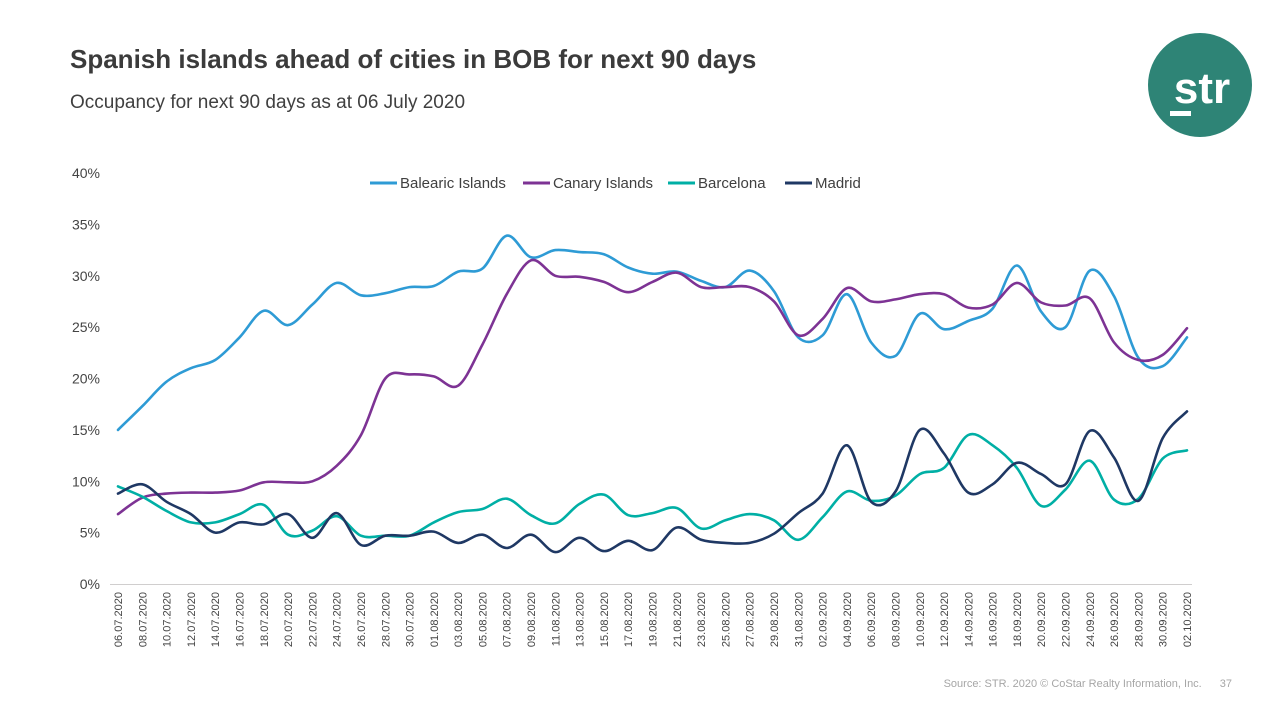  I want to click on x-axis-label: 22.07.2020, so click(313, 619).